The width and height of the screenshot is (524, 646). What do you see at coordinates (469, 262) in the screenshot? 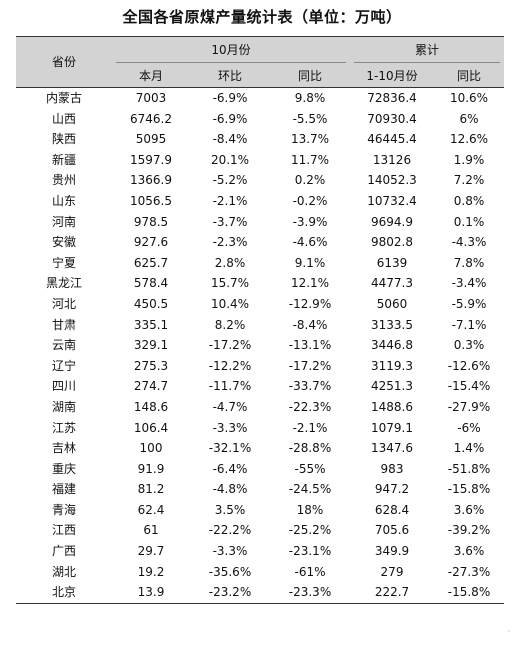
I see `cell-cumulative-yoy: 7.8%` at bounding box center [469, 262].